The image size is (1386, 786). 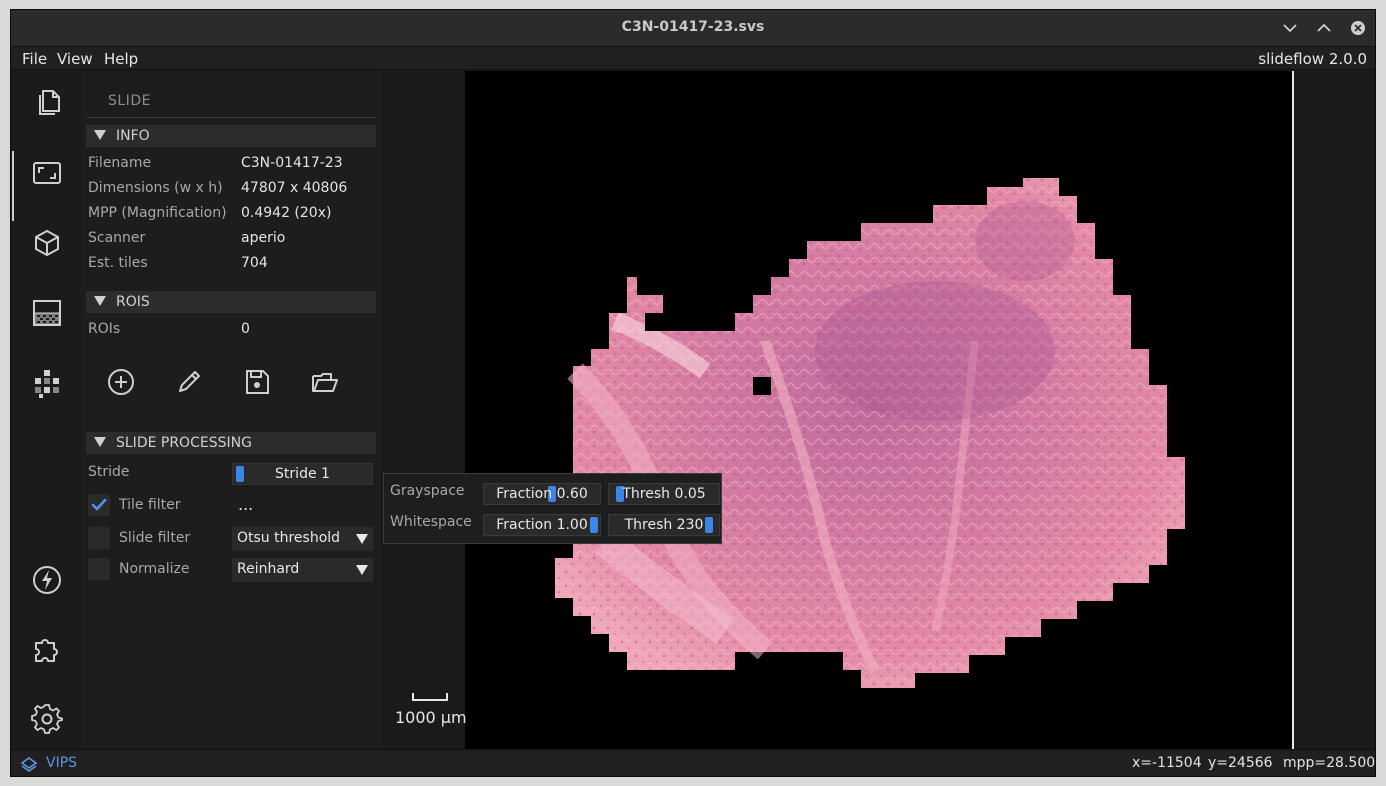 What do you see at coordinates (29, 764) in the screenshot?
I see `backend-icon` at bounding box center [29, 764].